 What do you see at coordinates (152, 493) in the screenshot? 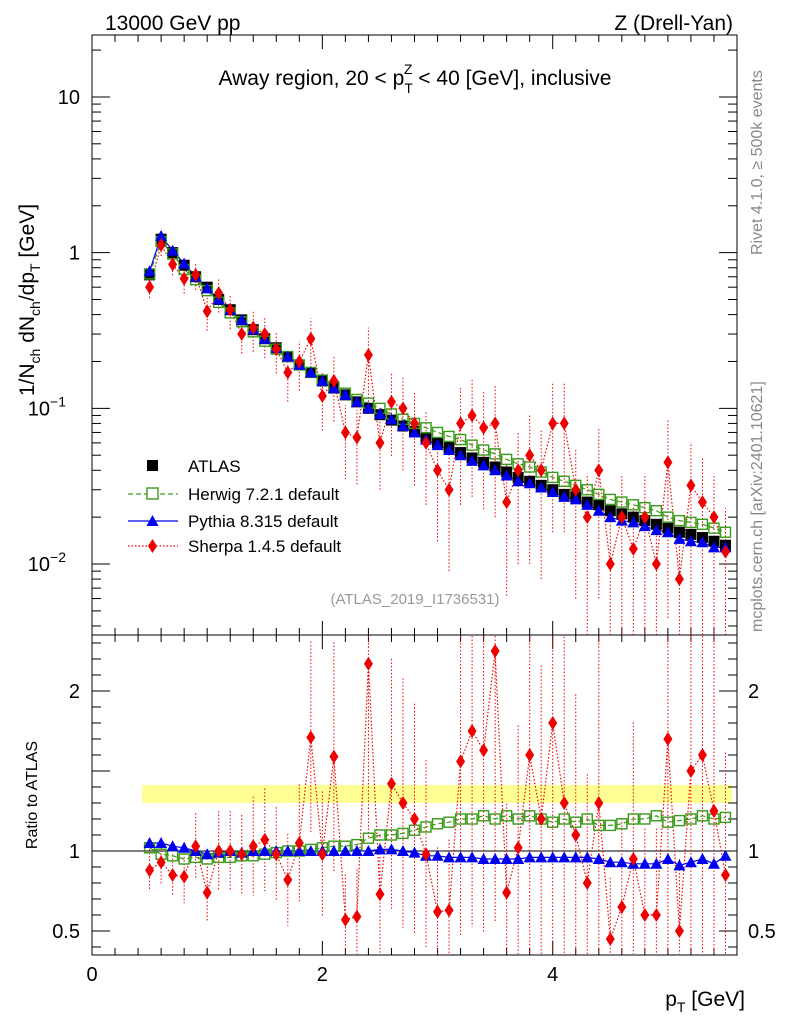
I see `legend-herwig-marker` at bounding box center [152, 493].